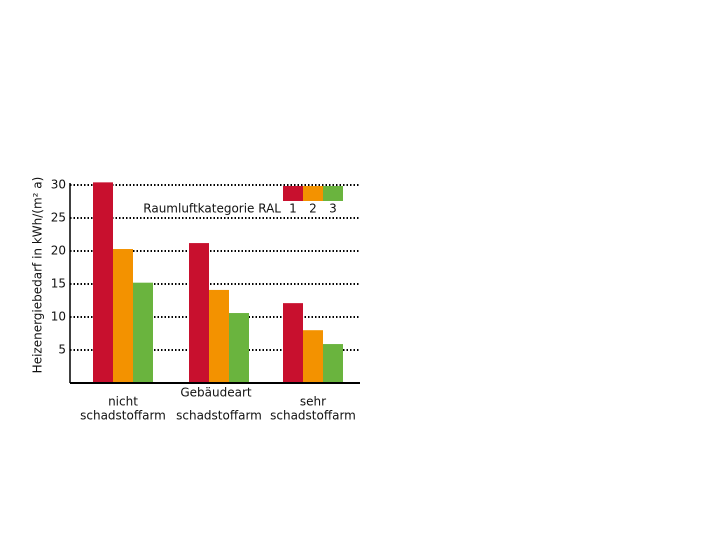 The height and width of the screenshot is (540, 720). I want to click on y-axis-label: Heizenergiebedarf in kWh/(m² a), so click(38, 275).